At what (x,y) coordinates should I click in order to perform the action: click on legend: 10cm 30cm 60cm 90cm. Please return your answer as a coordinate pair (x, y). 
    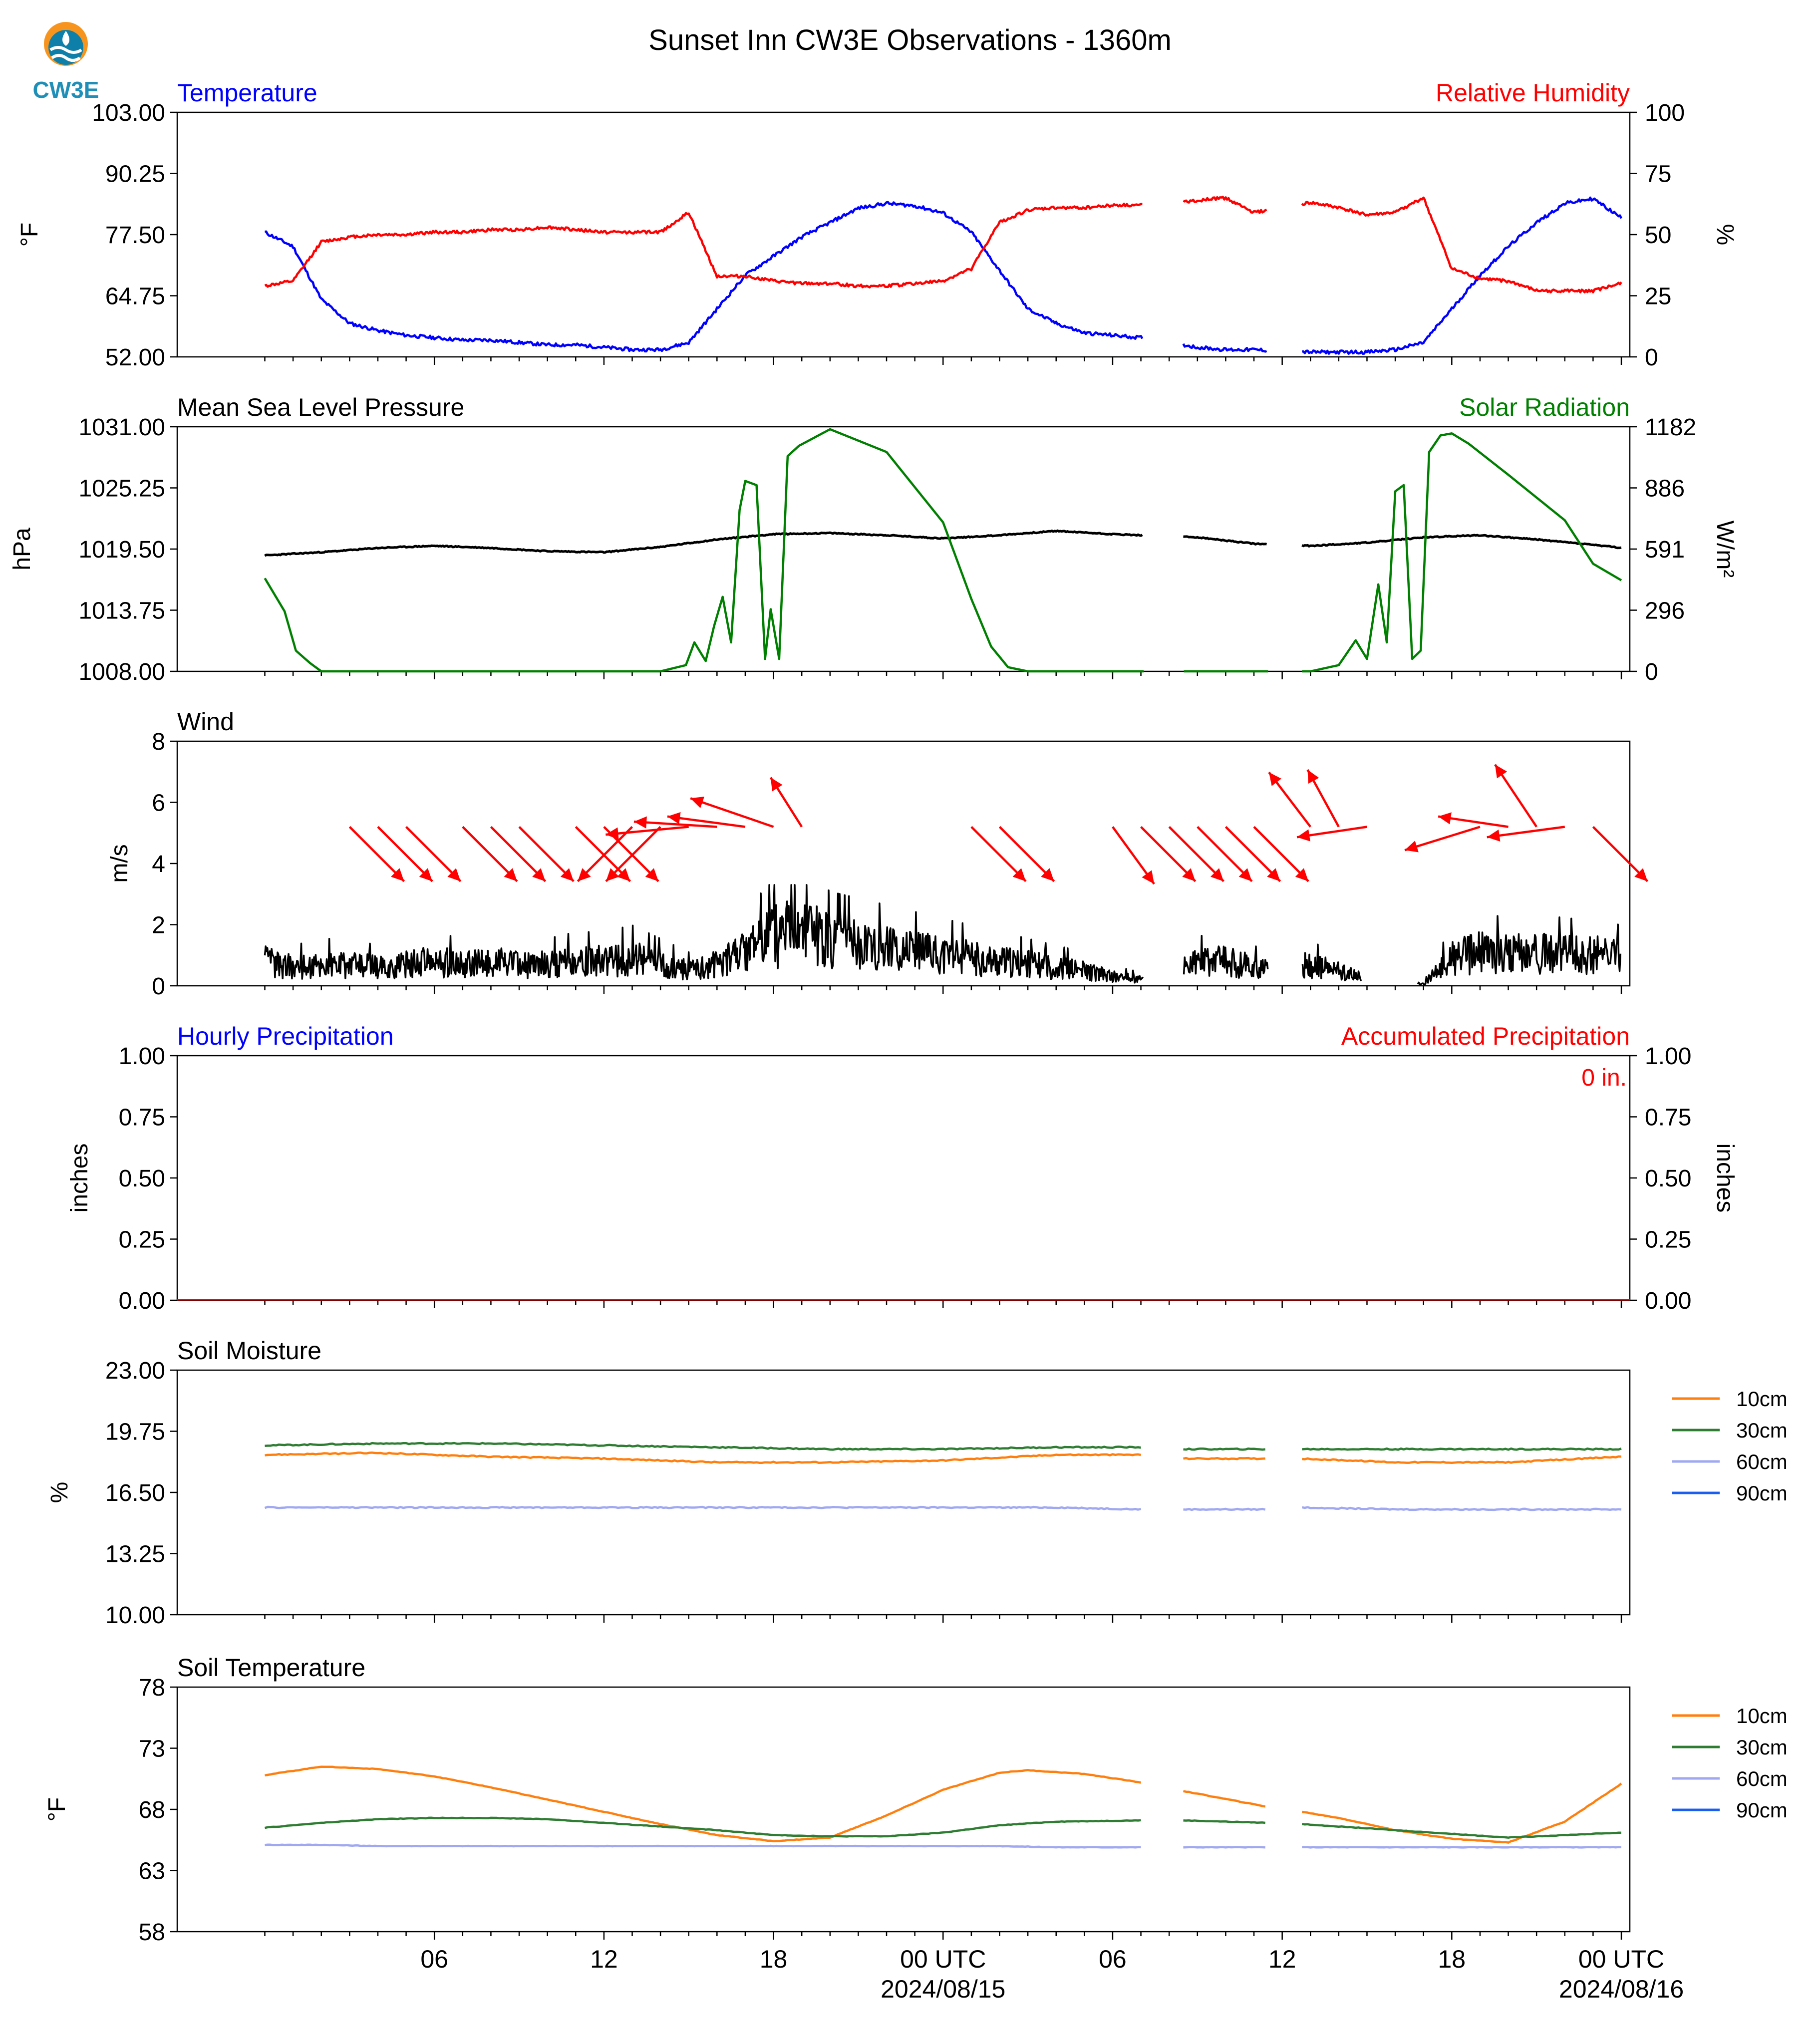
    Looking at the image, I should click on (1730, 1446).